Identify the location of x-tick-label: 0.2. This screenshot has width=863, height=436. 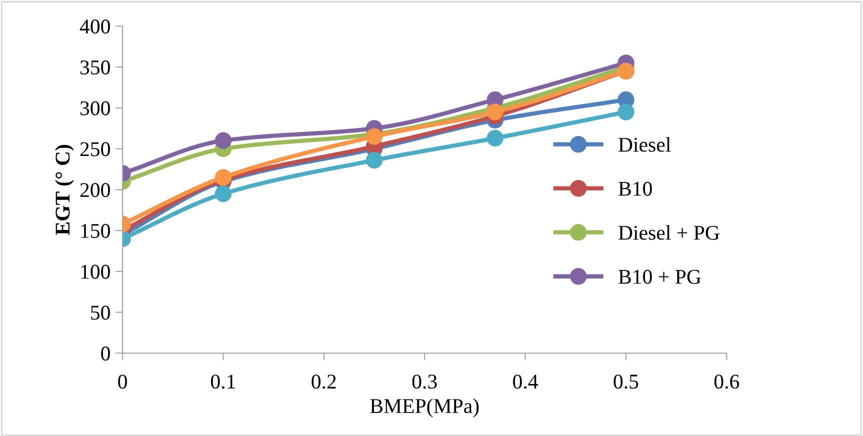
(324, 381).